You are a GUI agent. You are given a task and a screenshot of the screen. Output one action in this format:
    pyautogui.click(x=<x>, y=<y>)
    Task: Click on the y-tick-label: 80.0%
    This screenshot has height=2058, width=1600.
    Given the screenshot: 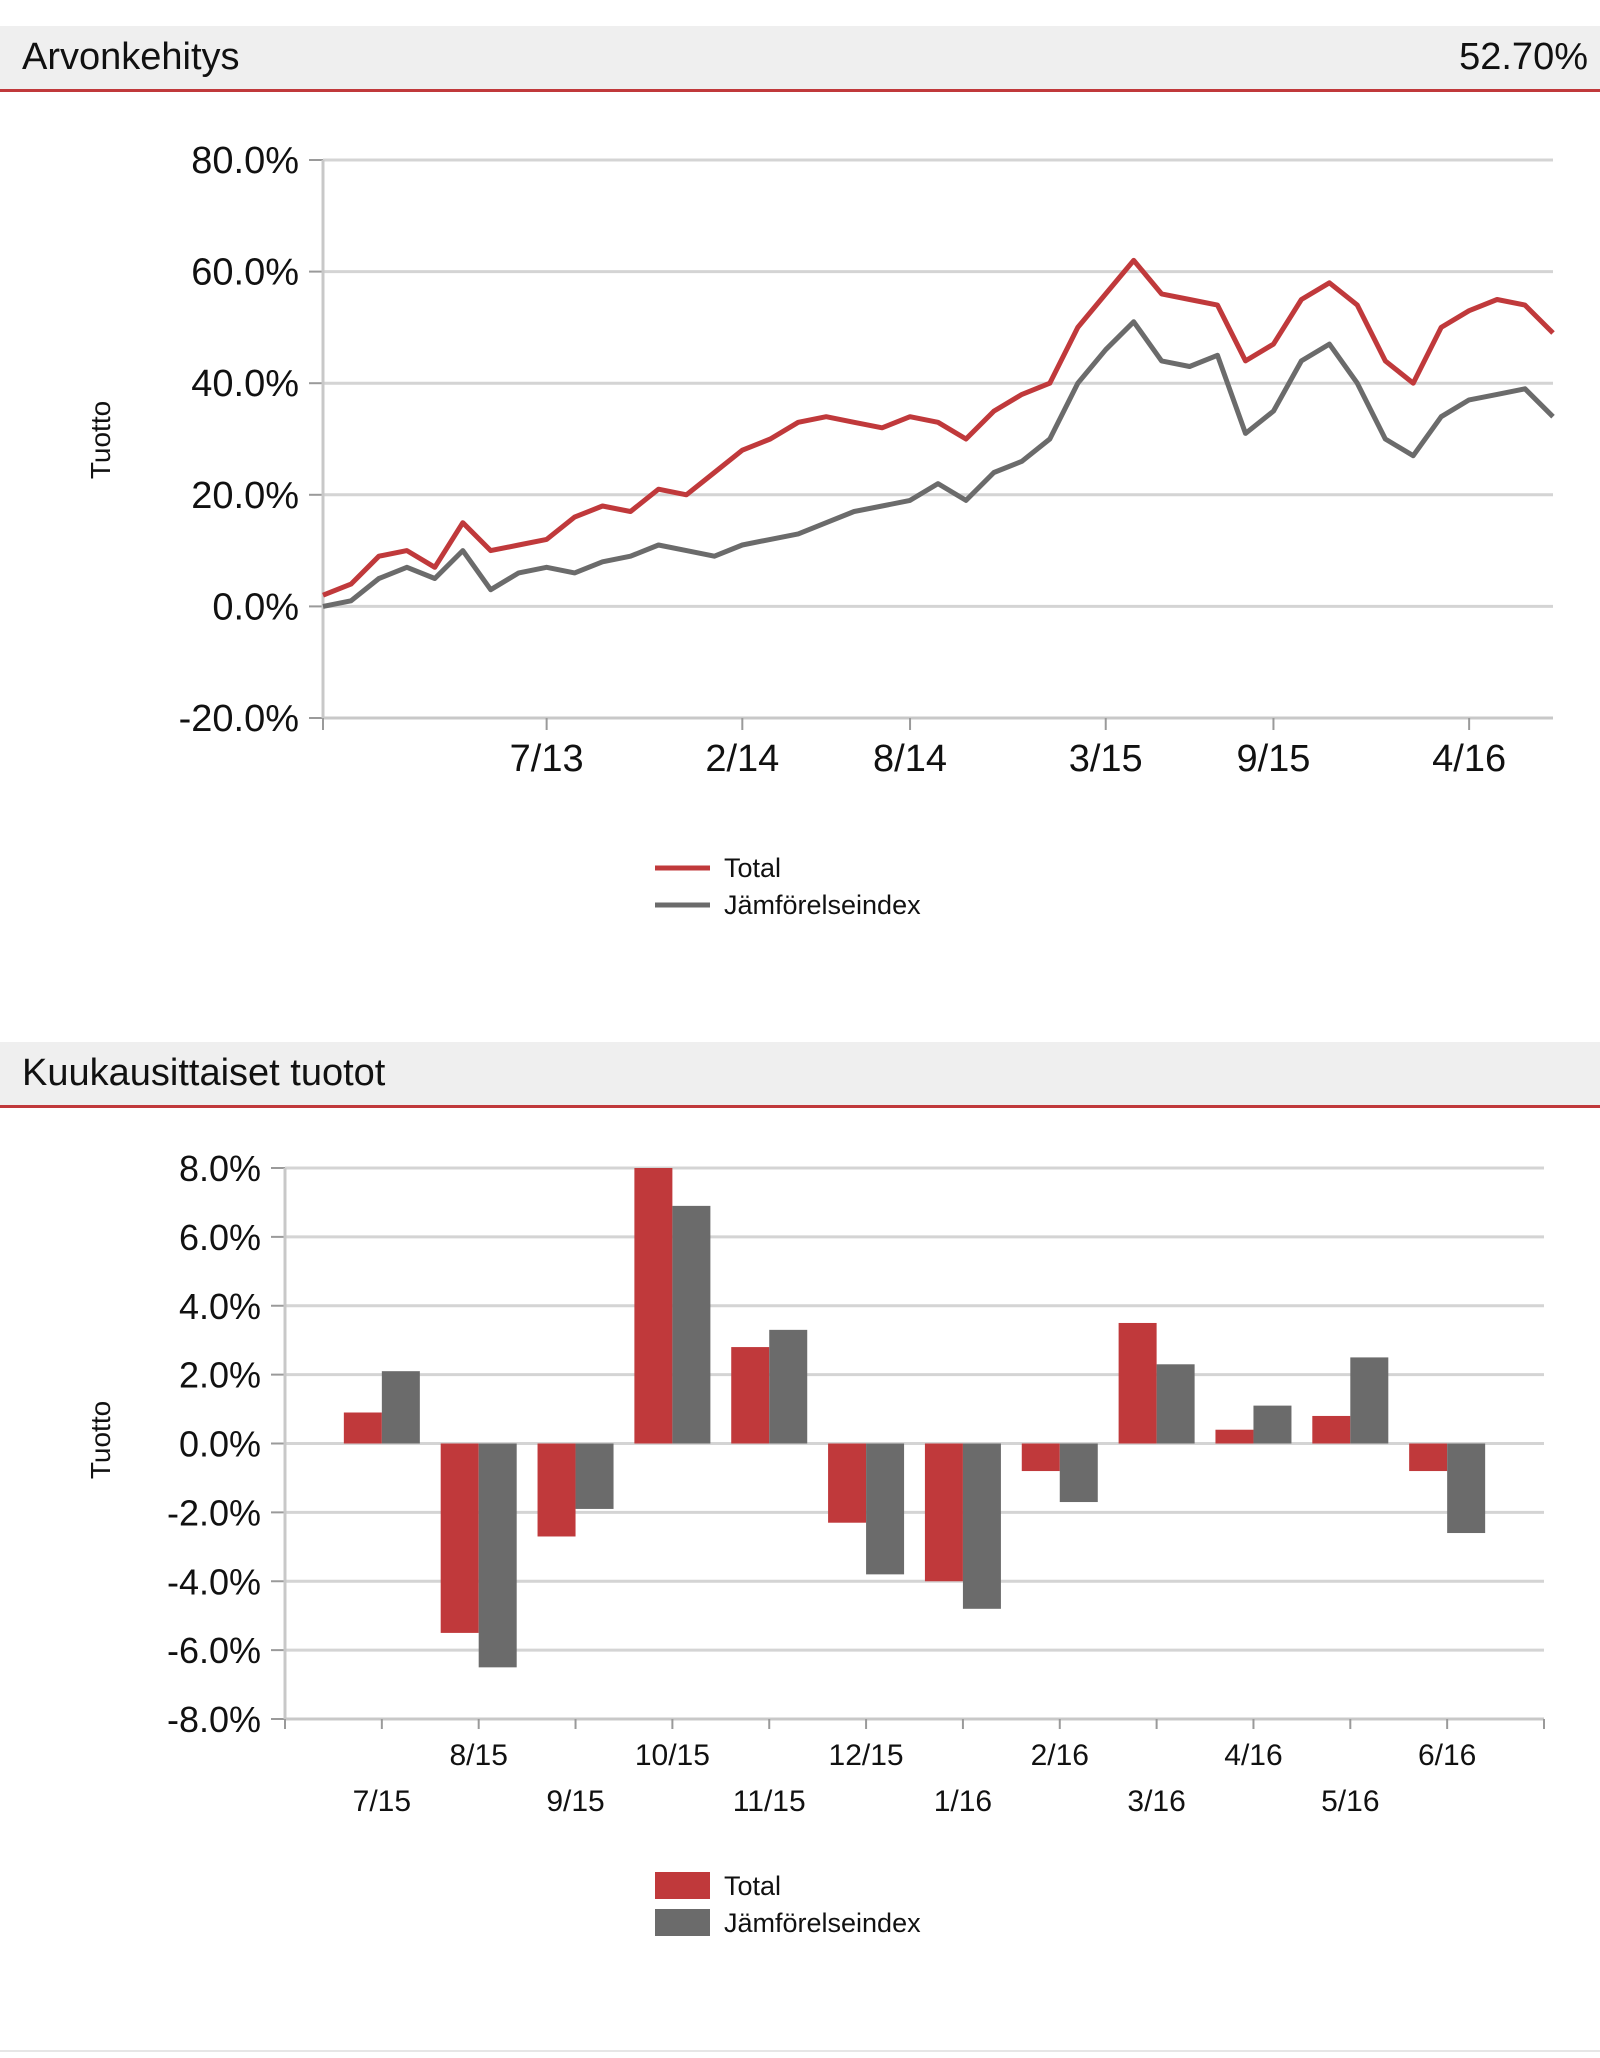 What is the action you would take?
    pyautogui.click(x=245, y=161)
    